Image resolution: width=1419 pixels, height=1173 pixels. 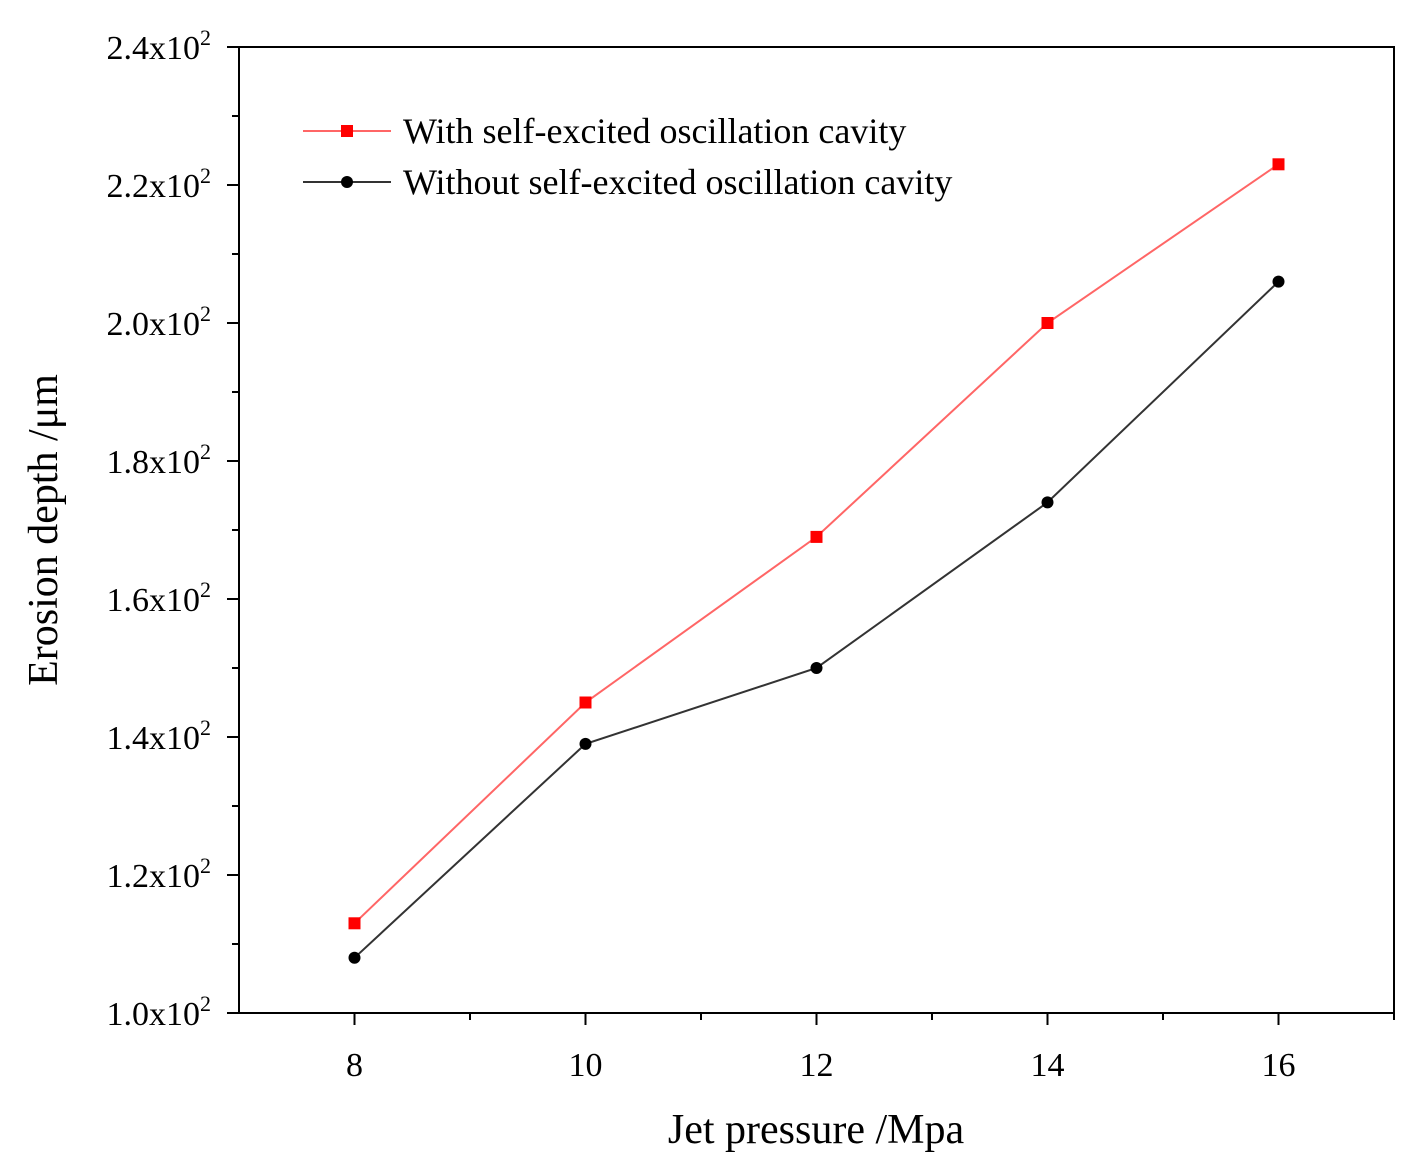 I want to click on legend-marker-circle, so click(x=347, y=182).